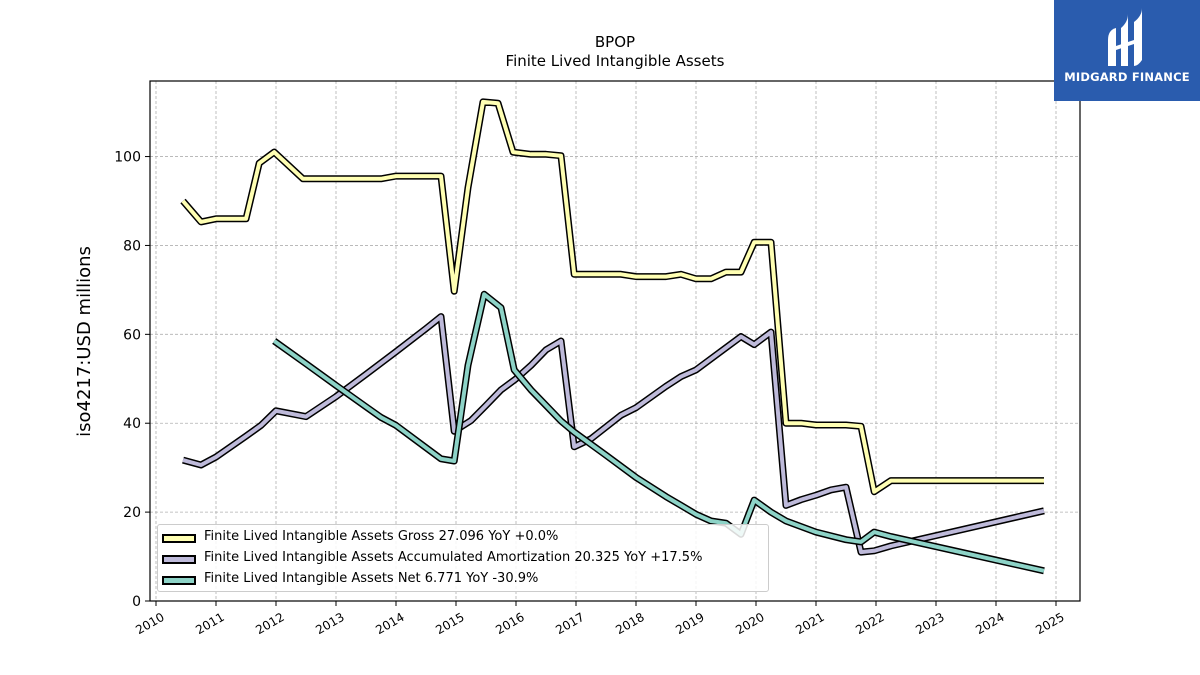 The height and width of the screenshot is (675, 1200). Describe the element at coordinates (629, 623) in the screenshot. I see `x-tick-label: 2018` at that location.